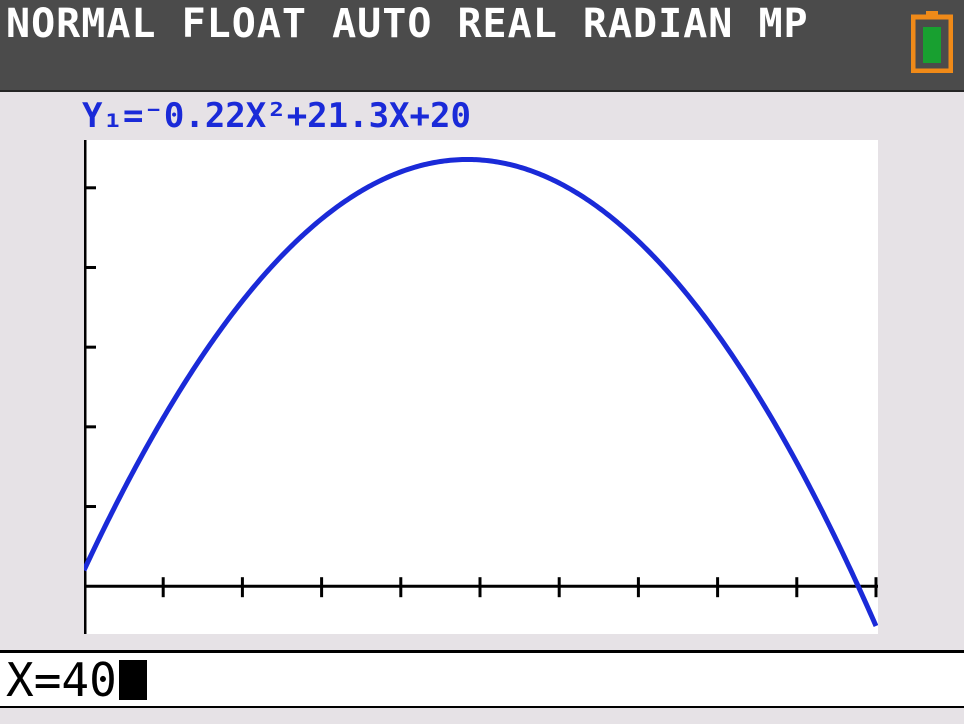  Describe the element at coordinates (132, 680) in the screenshot. I see `text-cursor` at that location.